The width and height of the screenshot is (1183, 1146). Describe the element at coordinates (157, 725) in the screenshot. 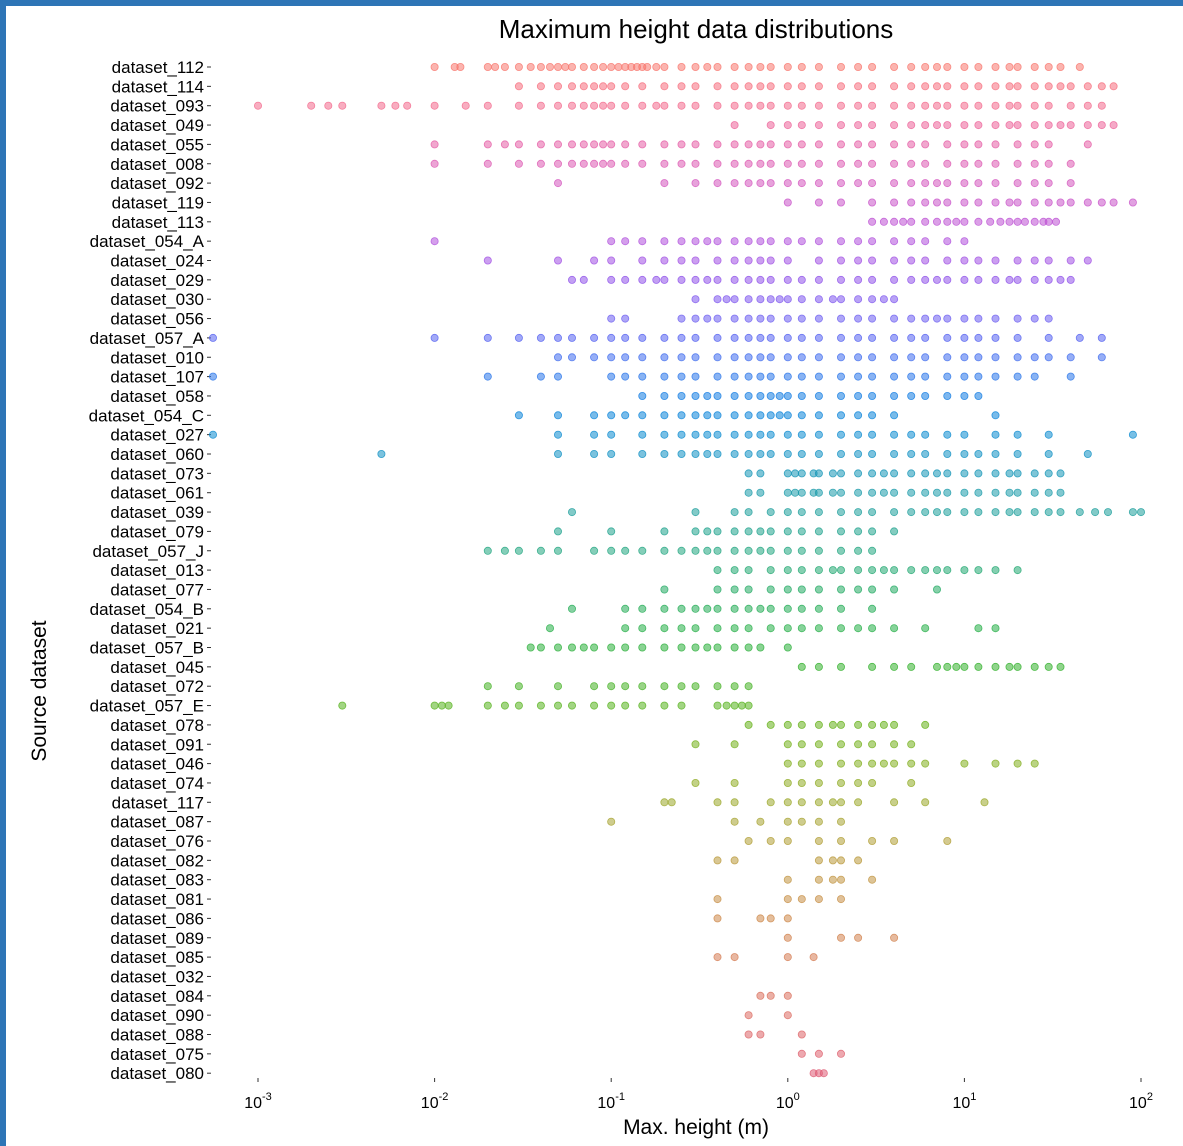

I see `category-label: dataset_078` at that location.